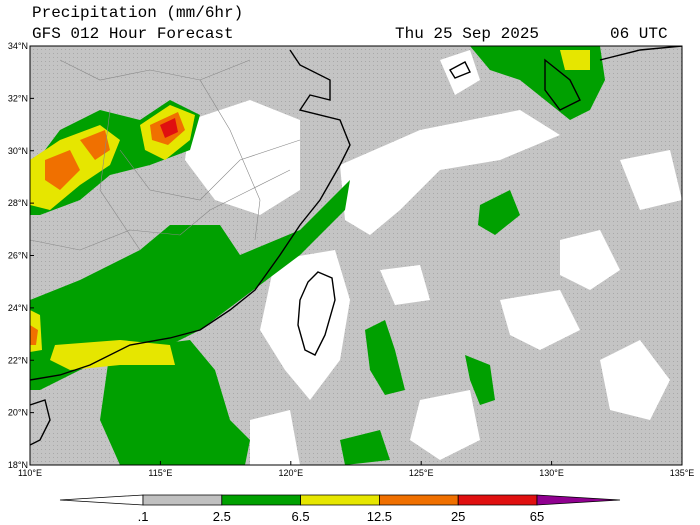 The image size is (700, 525). I want to click on x-tick-label: 120°E, so click(290, 473).